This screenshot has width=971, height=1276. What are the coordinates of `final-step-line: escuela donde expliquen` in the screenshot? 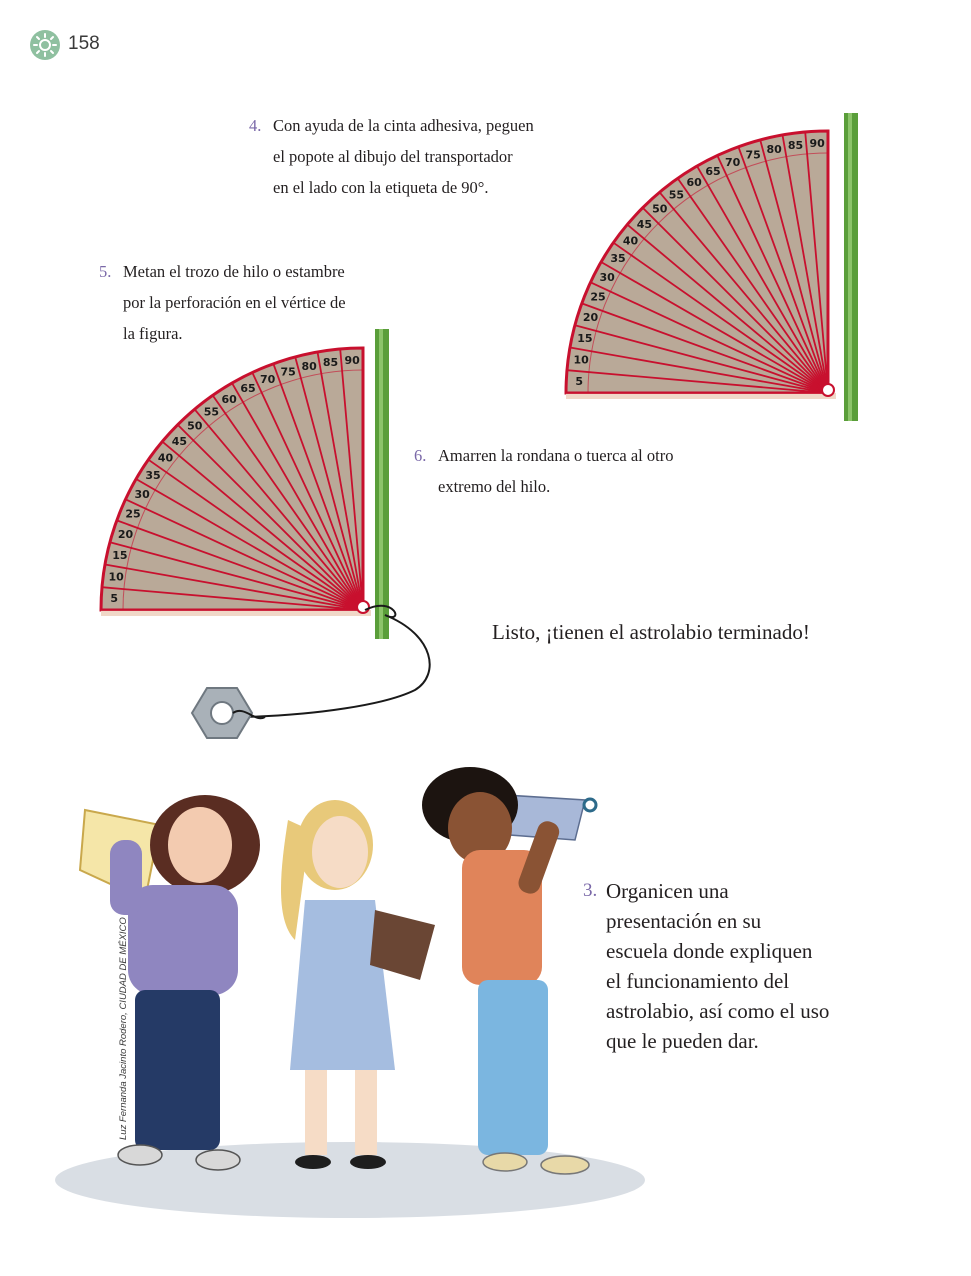 It's located at (709, 951).